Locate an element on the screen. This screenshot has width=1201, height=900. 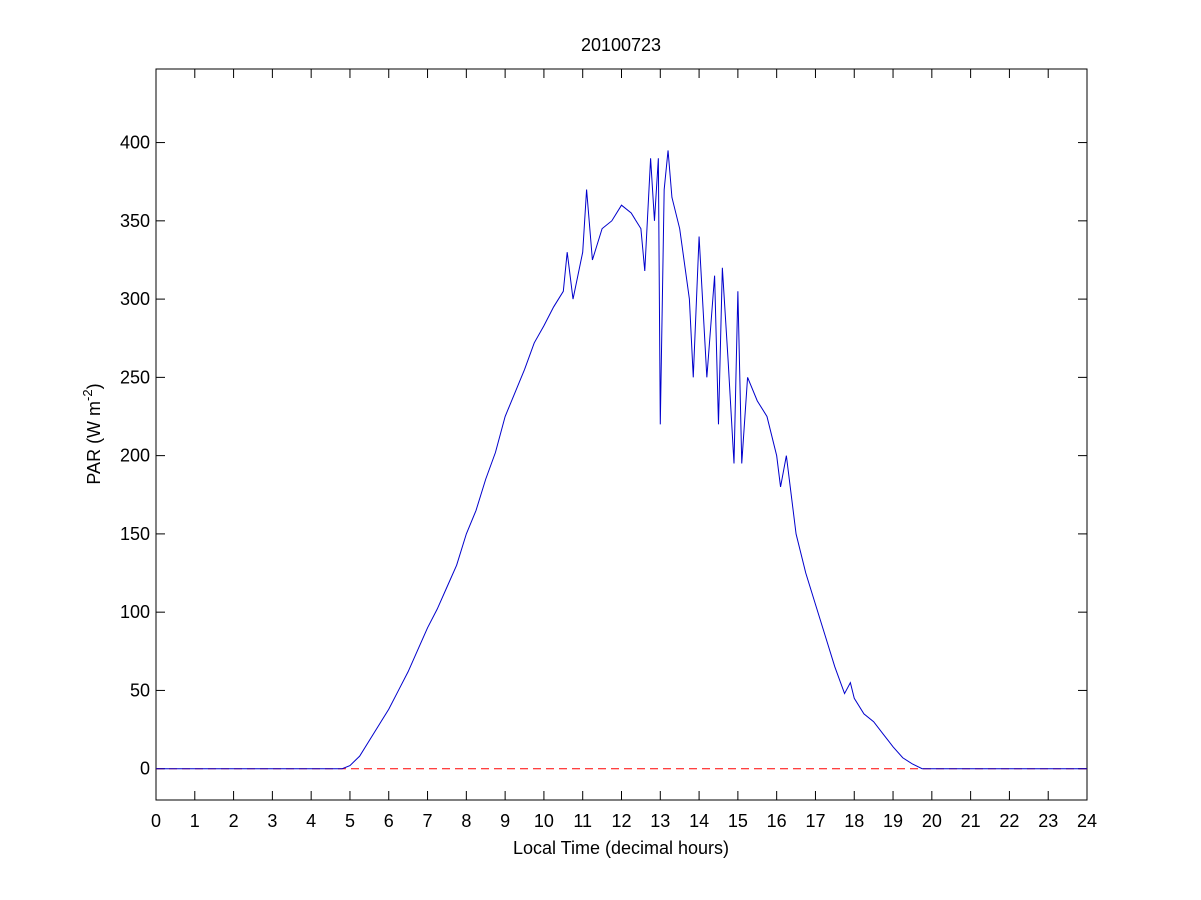
y-tick-label: 100 is located at coordinates (135, 612).